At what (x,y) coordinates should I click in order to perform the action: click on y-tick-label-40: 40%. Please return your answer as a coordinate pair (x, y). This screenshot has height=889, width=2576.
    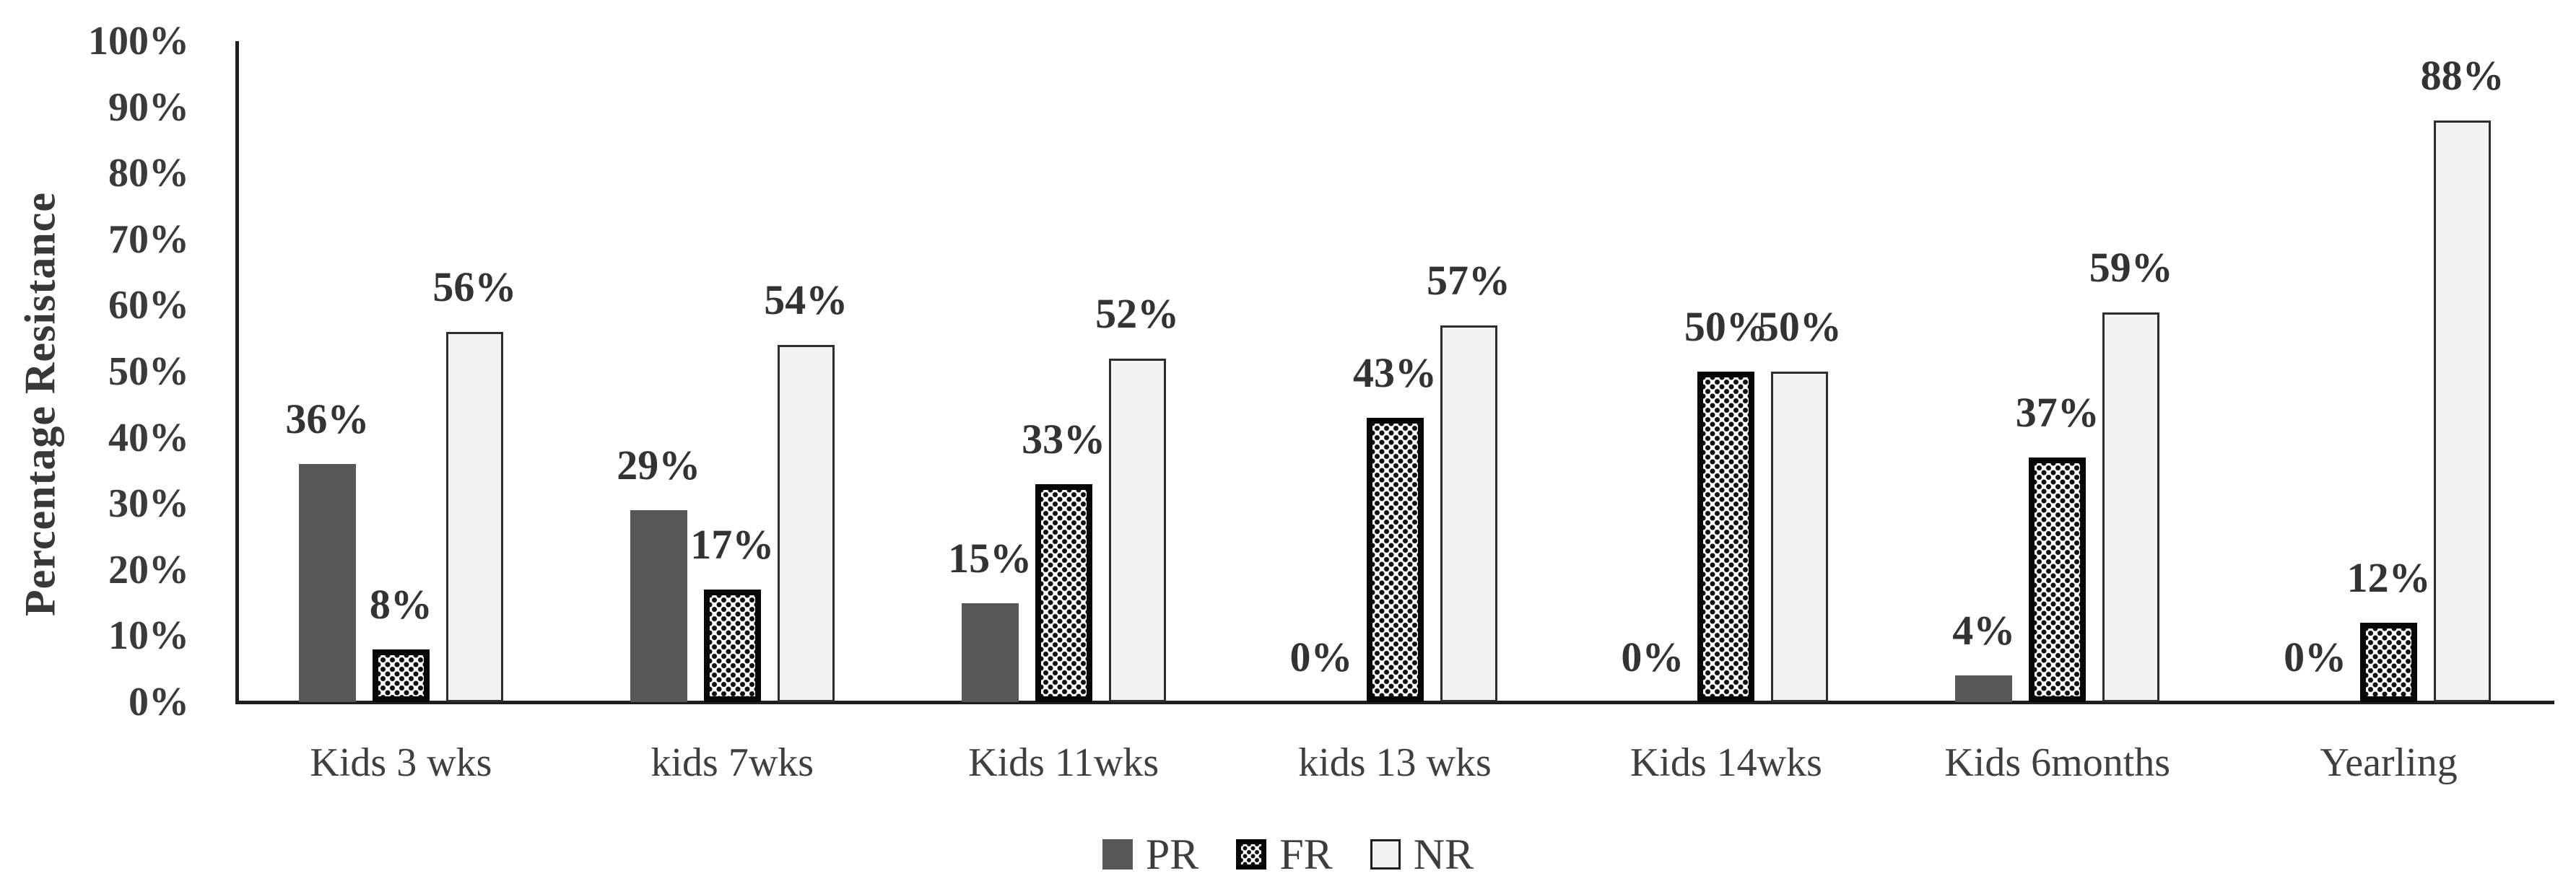
    Looking at the image, I should click on (148, 437).